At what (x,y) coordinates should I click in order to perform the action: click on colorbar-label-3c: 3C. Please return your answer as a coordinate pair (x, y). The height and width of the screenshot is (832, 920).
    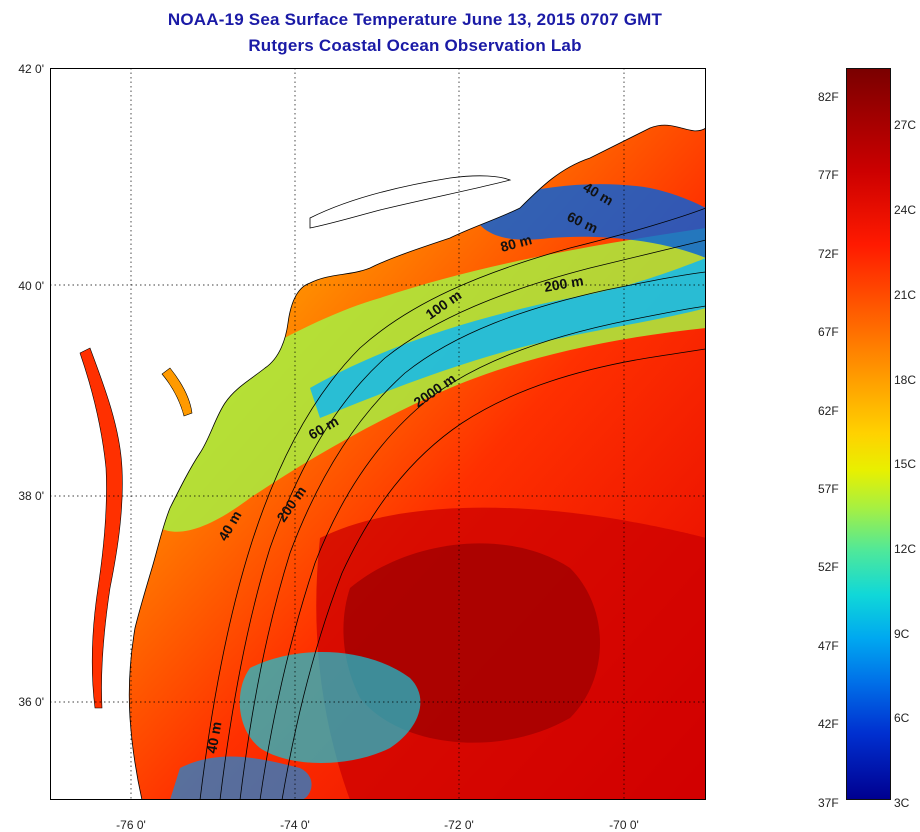
    Looking at the image, I should click on (902, 803).